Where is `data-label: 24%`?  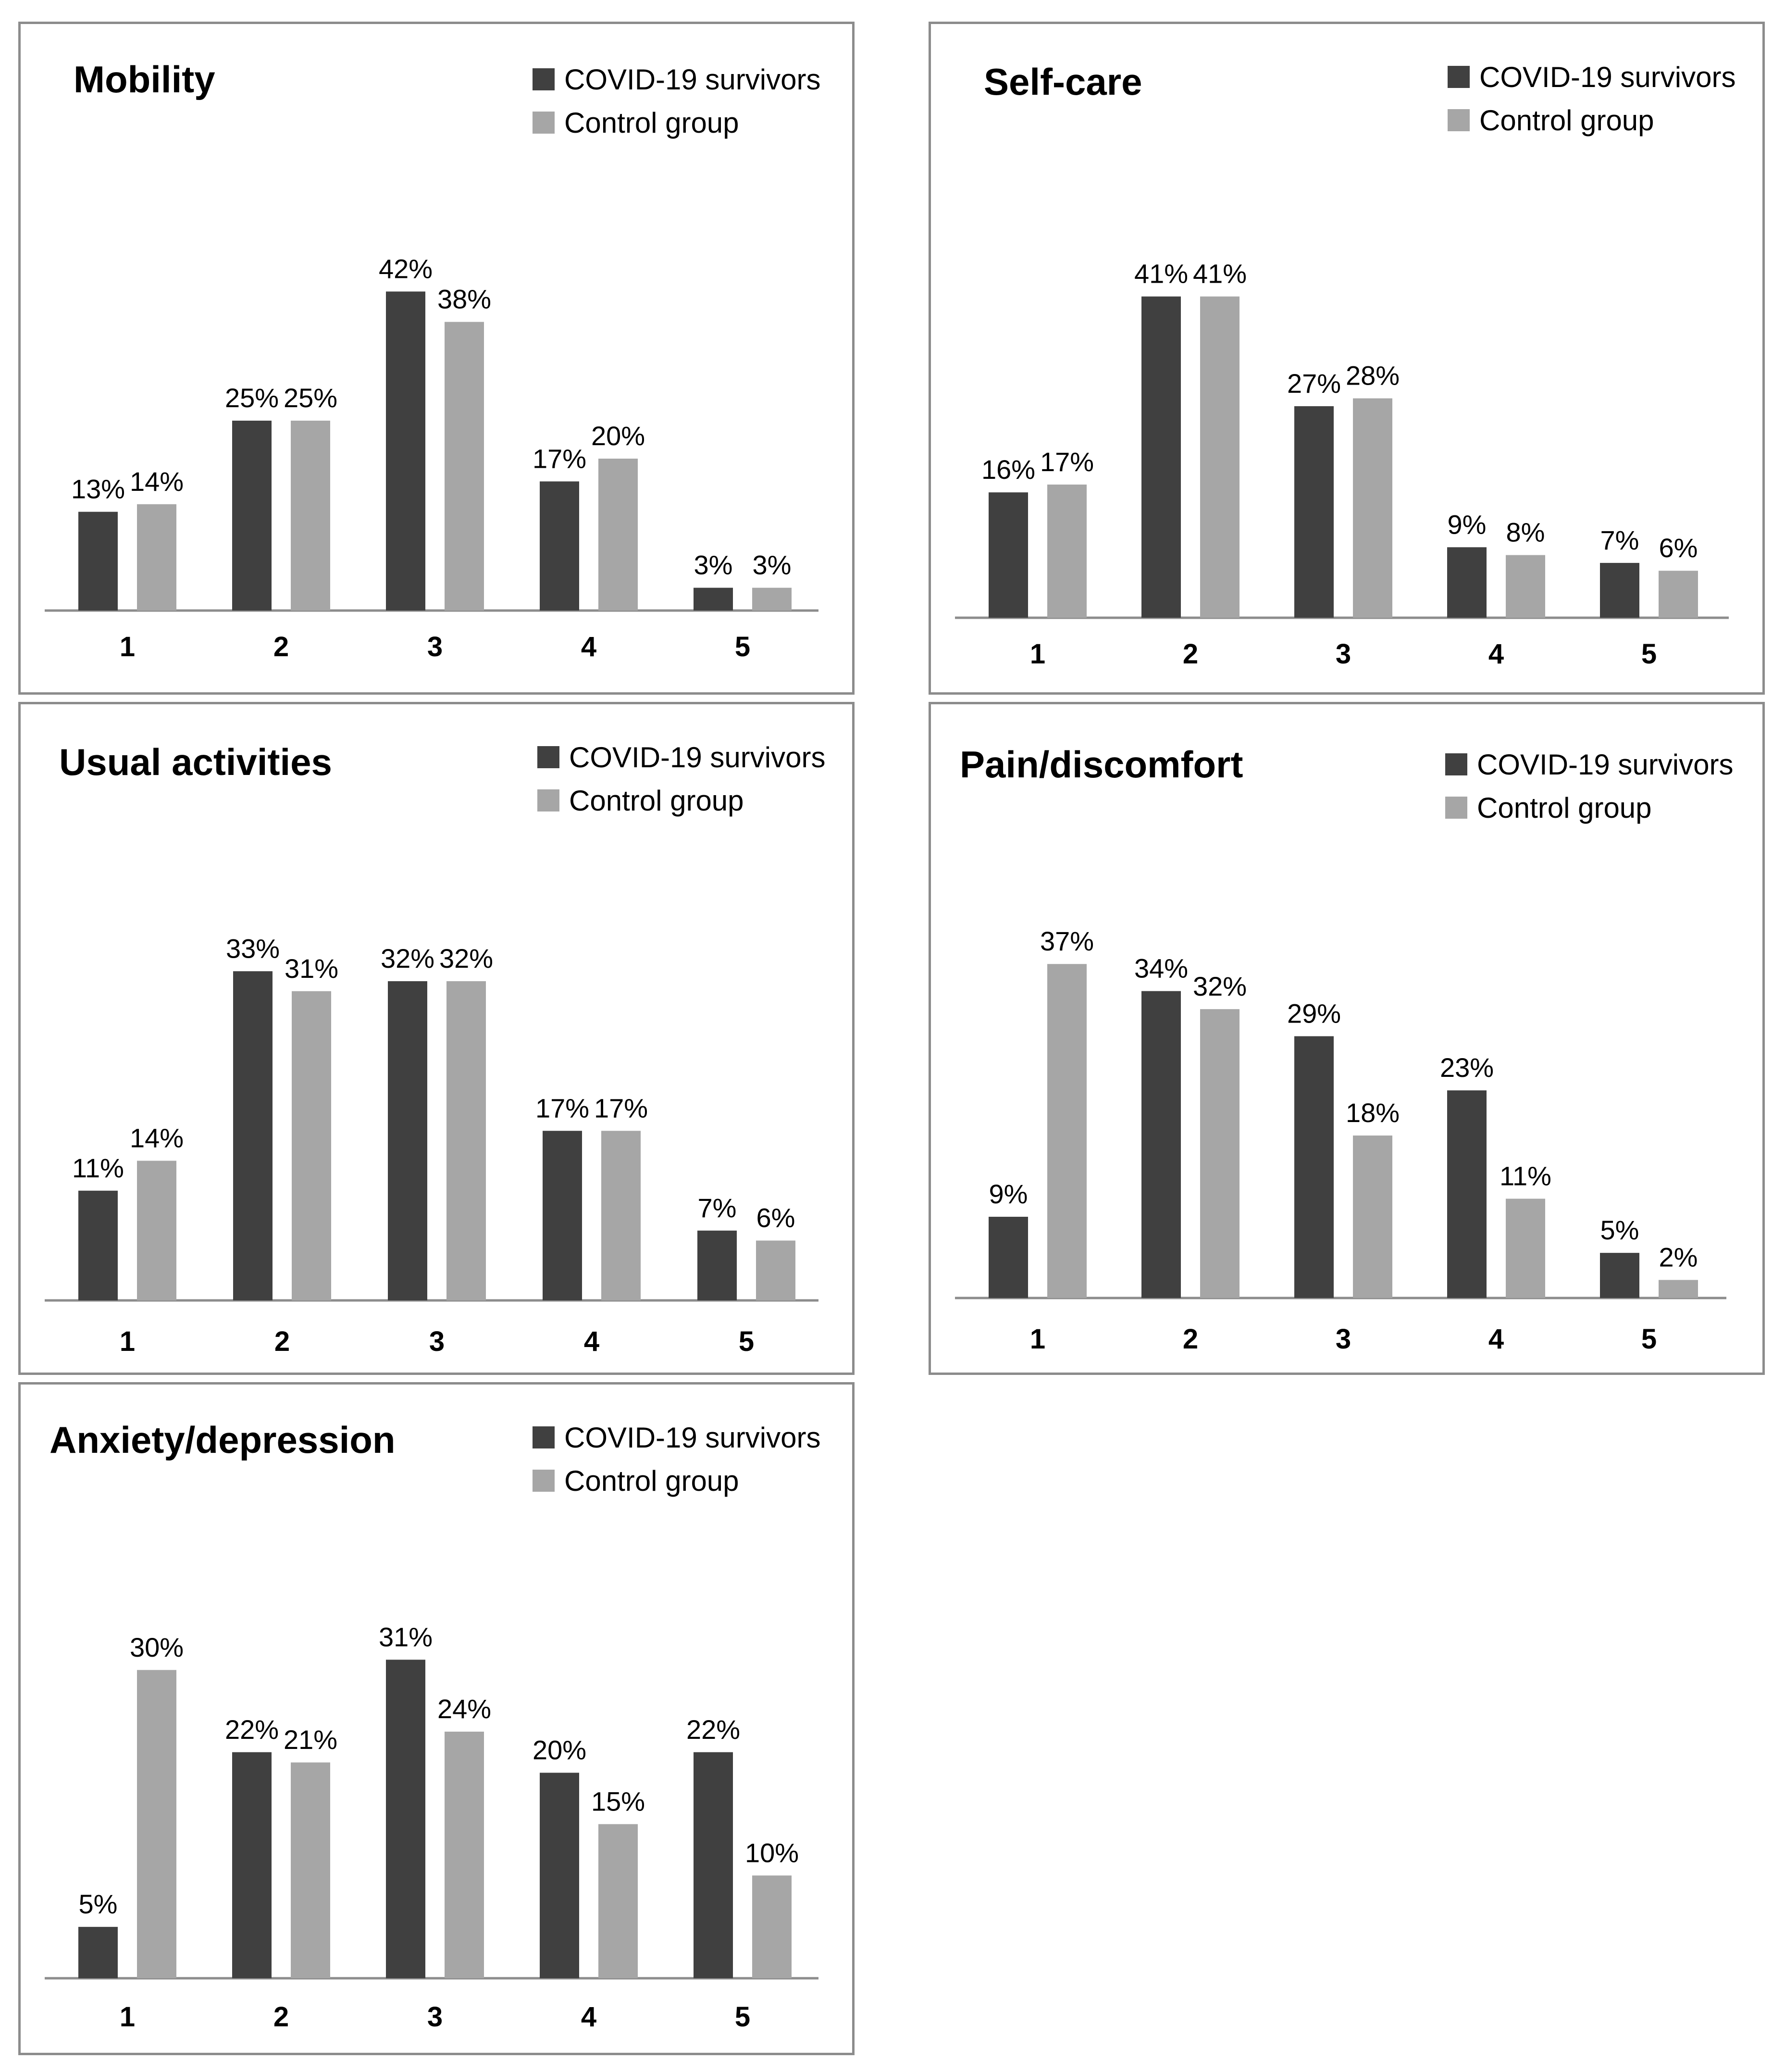 data-label: 24% is located at coordinates (464, 1709).